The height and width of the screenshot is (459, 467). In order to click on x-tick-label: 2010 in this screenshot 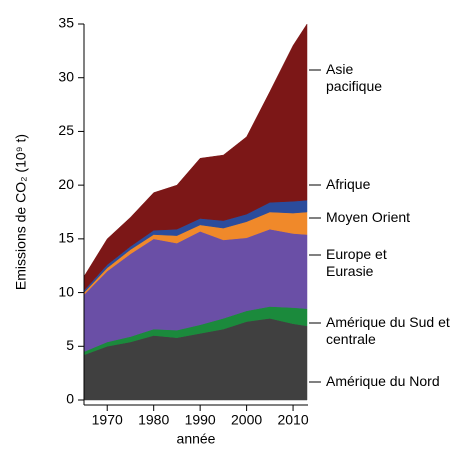, I will do `click(292, 420)`.